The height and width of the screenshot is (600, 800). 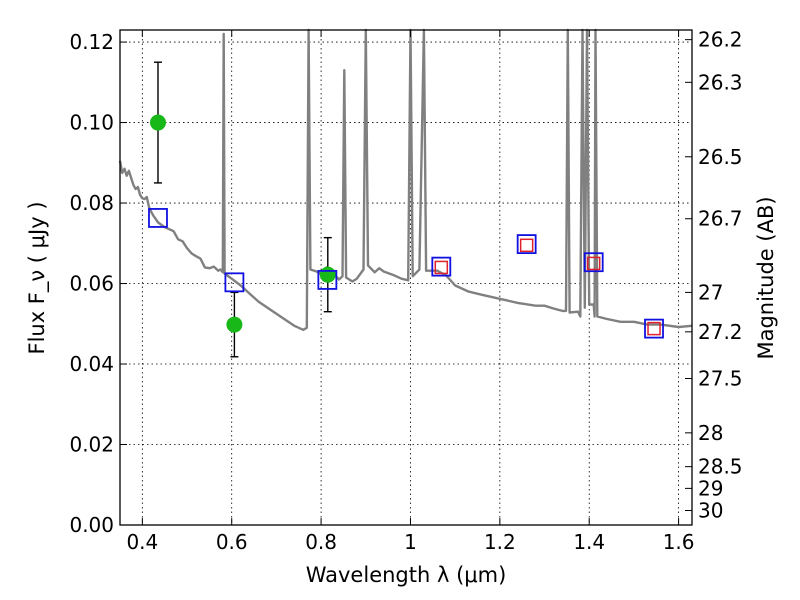 I want to click on x-tick-label: 1.6, so click(x=679, y=542).